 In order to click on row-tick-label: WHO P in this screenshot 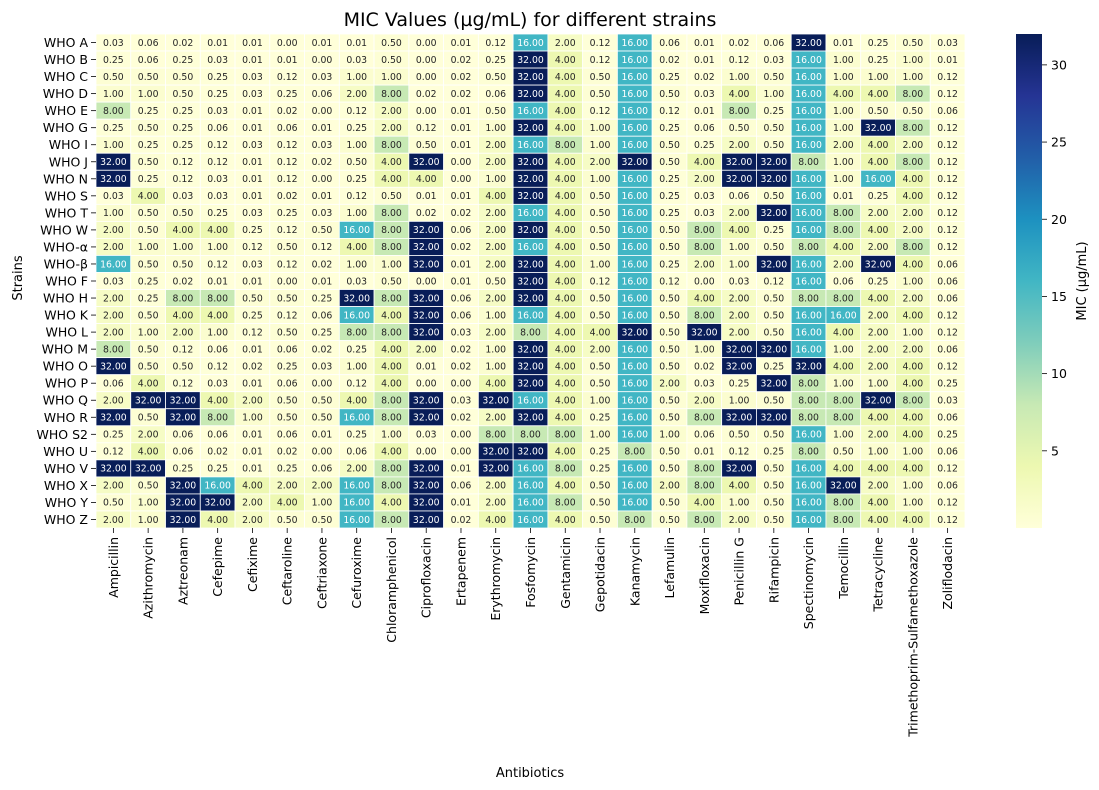, I will do `click(67, 383)`.